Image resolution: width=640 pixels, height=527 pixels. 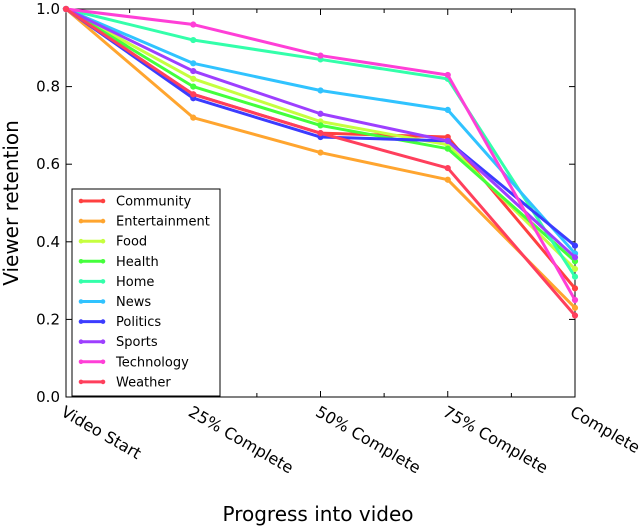 I want to click on legend-item: Politics, so click(x=119, y=322).